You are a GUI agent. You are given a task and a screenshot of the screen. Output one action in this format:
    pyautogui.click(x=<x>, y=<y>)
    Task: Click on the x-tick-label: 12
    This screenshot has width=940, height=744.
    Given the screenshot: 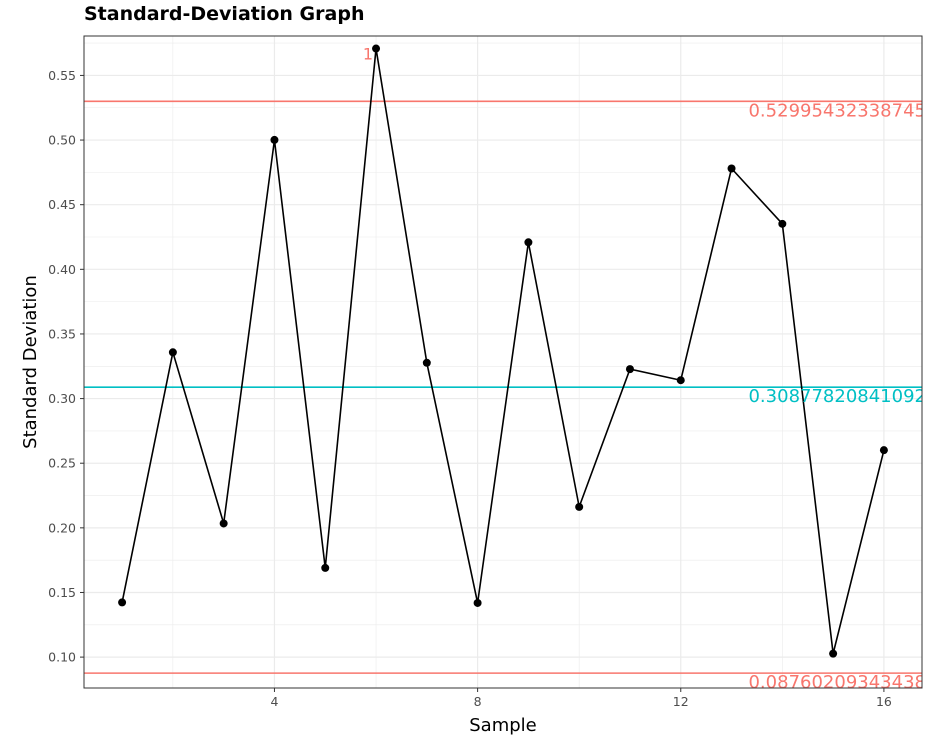 What is the action you would take?
    pyautogui.click(x=681, y=701)
    